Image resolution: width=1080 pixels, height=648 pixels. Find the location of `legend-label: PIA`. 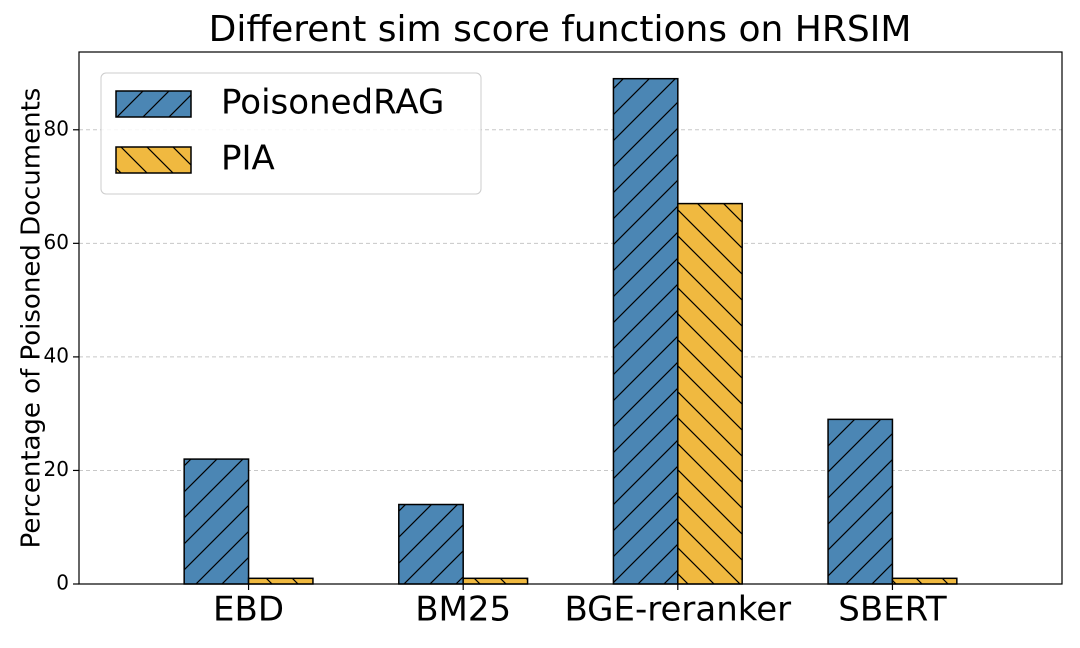

legend-label: PIA is located at coordinates (248, 159).